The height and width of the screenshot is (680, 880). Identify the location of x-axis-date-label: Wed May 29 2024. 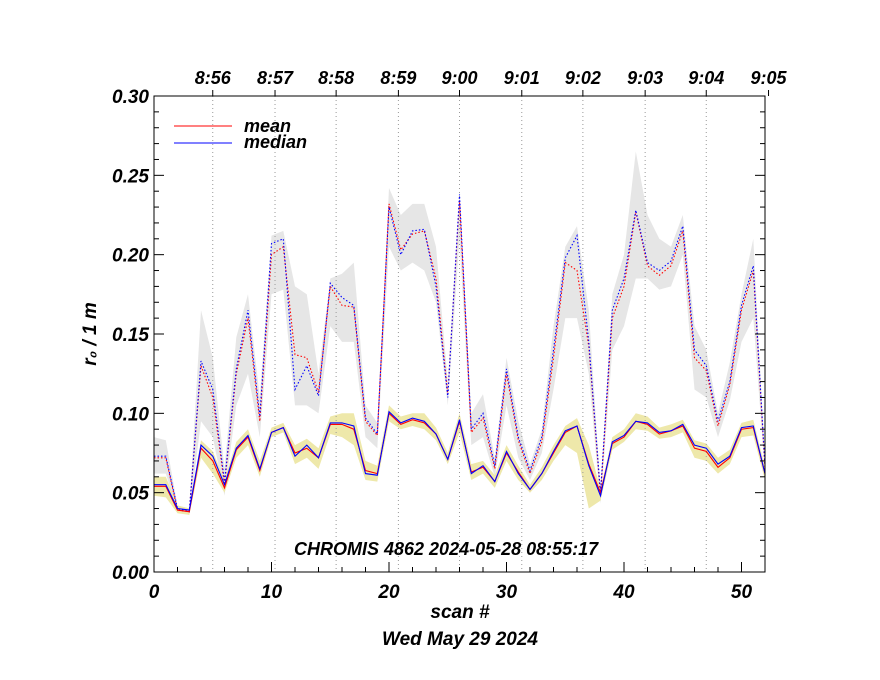
(460, 639).